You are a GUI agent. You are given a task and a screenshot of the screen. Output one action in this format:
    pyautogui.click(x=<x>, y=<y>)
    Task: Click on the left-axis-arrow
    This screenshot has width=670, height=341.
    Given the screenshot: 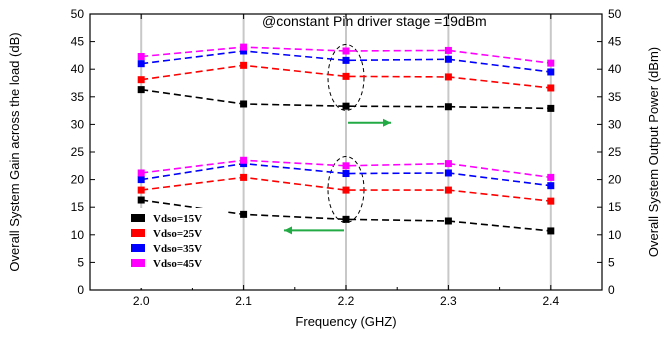 What is the action you would take?
    pyautogui.click(x=314, y=230)
    